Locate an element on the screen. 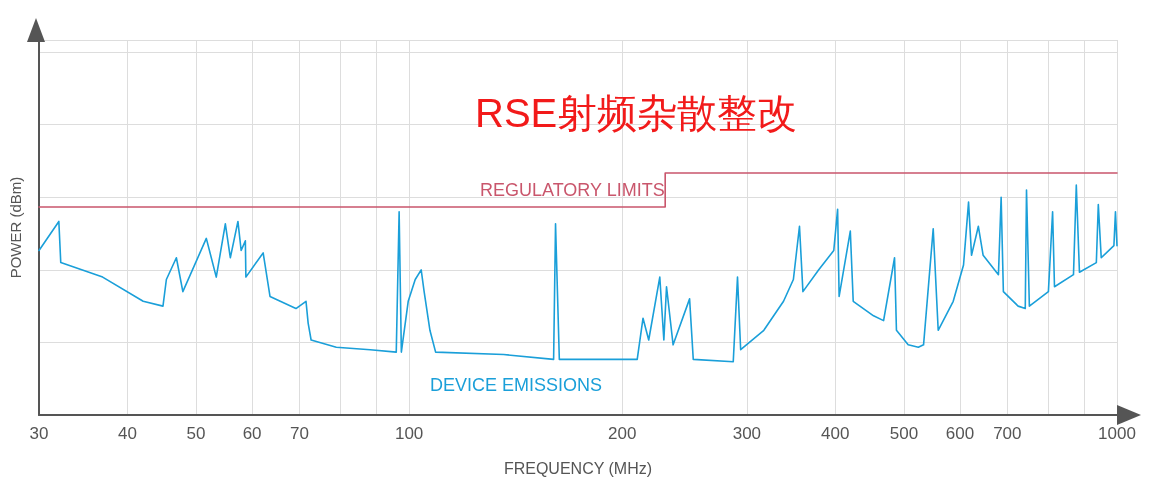  series-label: REGULATORY LIMITS is located at coordinates (572, 190).